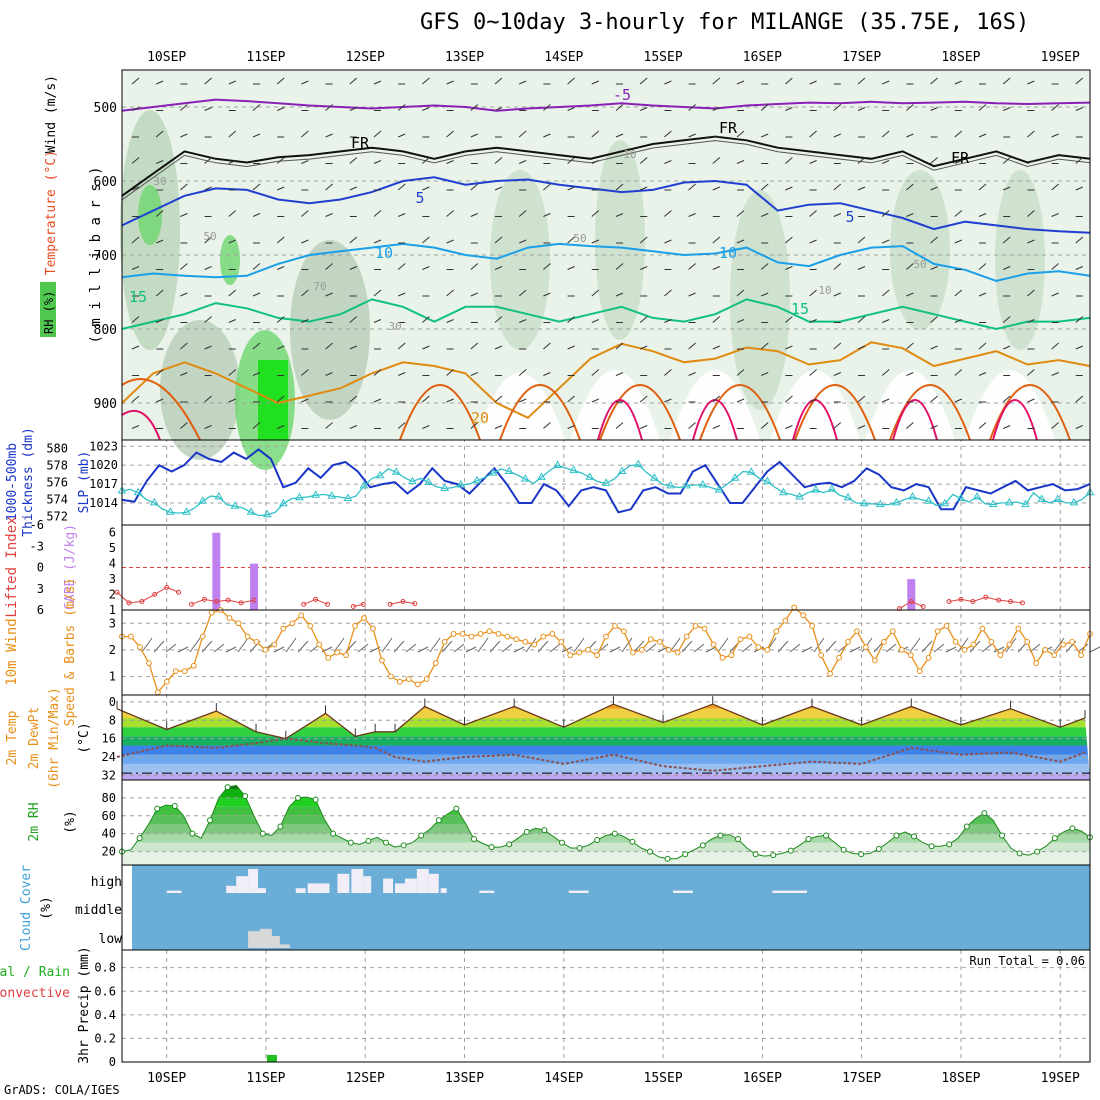 The image size is (1100, 1100). Describe the element at coordinates (179, 592) in the screenshot. I see `li-point` at that location.